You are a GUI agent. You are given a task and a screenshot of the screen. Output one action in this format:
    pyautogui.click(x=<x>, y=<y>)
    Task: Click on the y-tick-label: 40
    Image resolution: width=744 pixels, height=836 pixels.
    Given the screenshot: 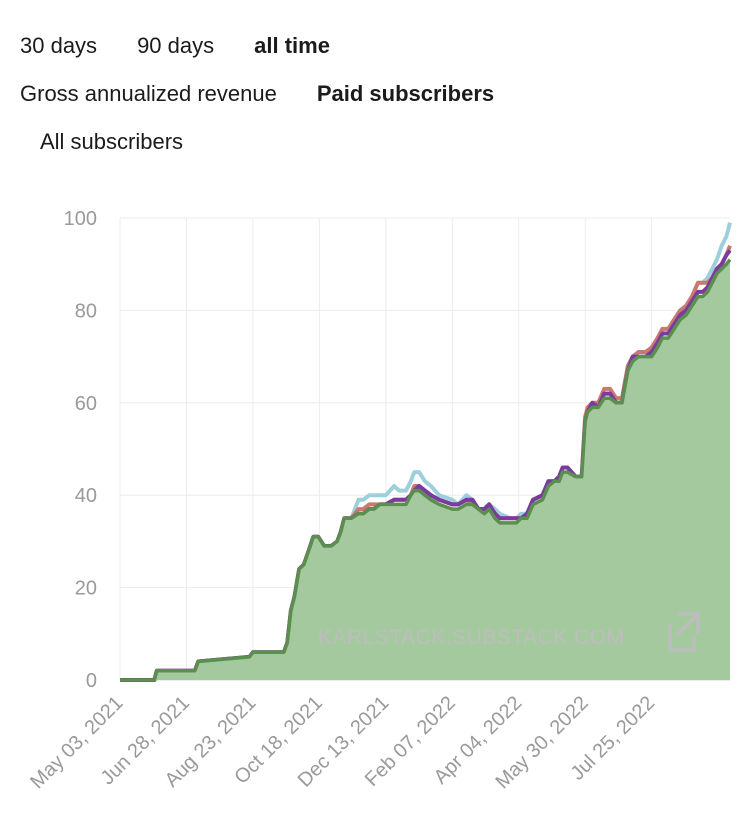 What is the action you would take?
    pyautogui.click(x=86, y=496)
    